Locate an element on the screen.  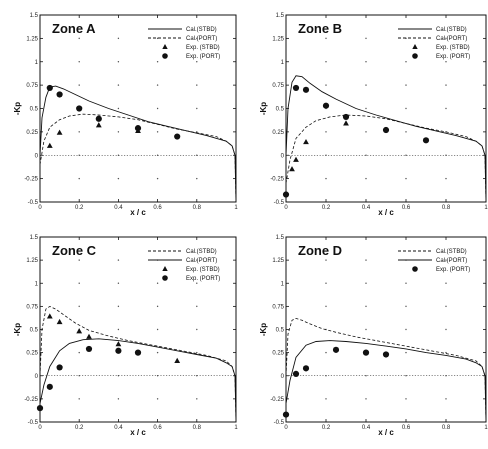
y-tick-label: 0 is located at coordinates (283, 377).